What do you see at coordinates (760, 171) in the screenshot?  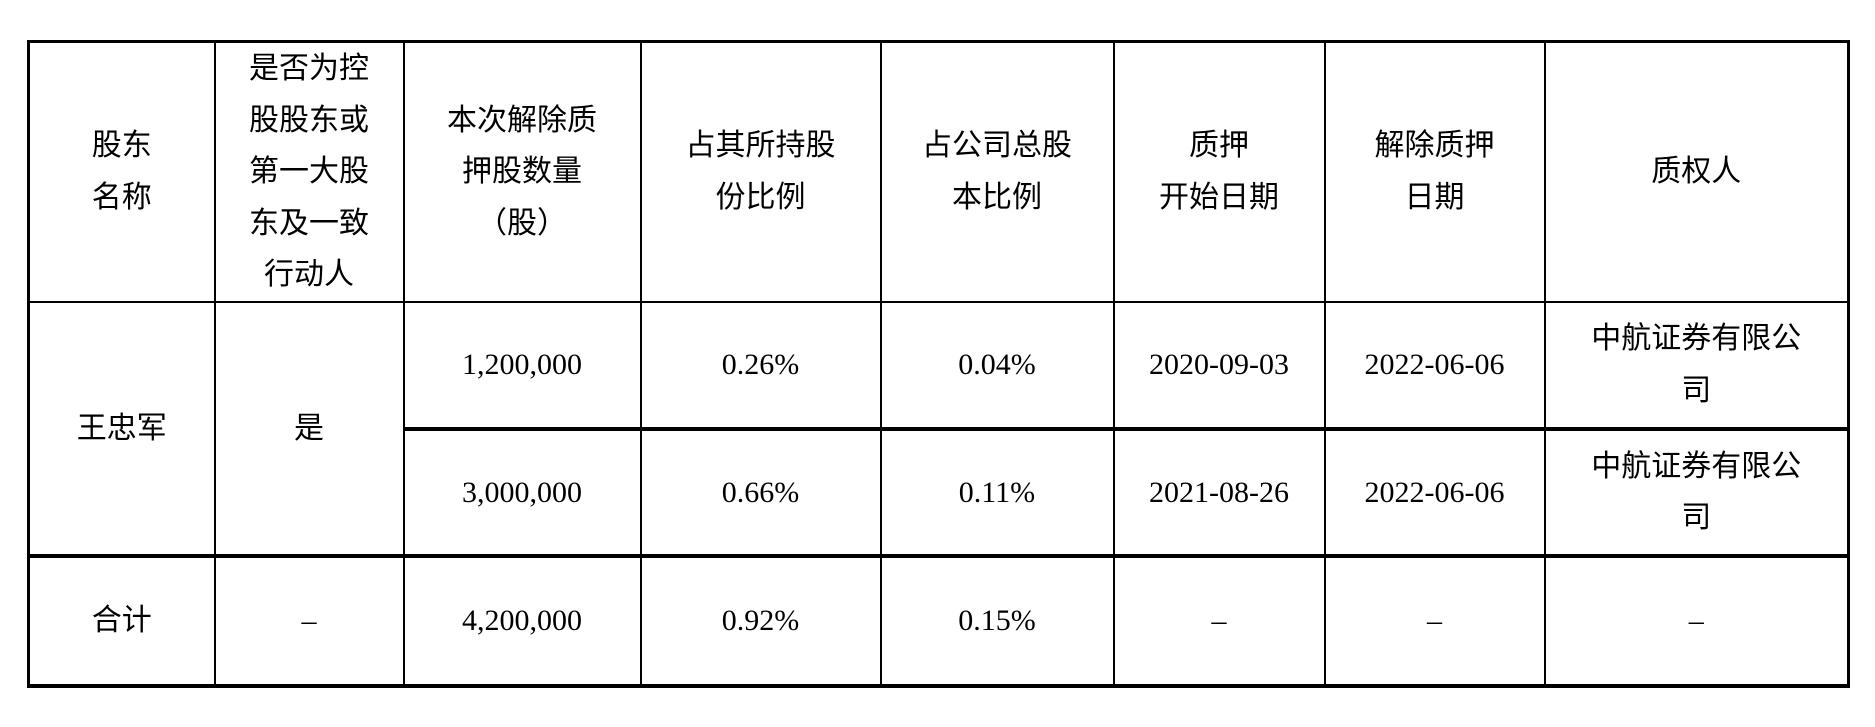 I see `header-pct-of-holding: 占其所持股 份比例` at bounding box center [760, 171].